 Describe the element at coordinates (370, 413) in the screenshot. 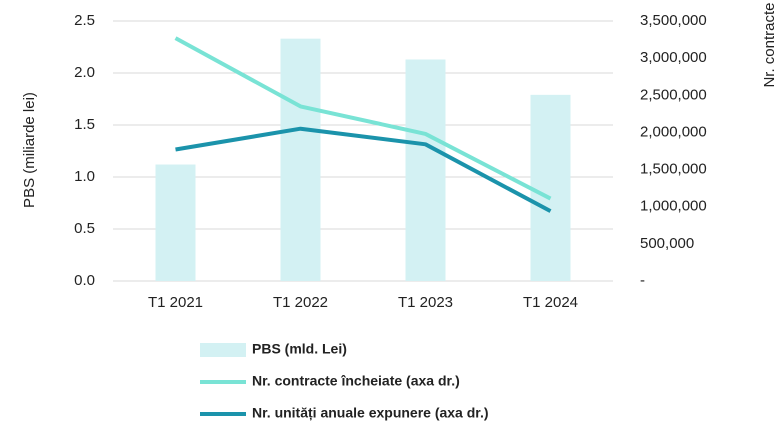

I see `legend-label: Nr. unități anuale expunere (axa dr.)` at that location.